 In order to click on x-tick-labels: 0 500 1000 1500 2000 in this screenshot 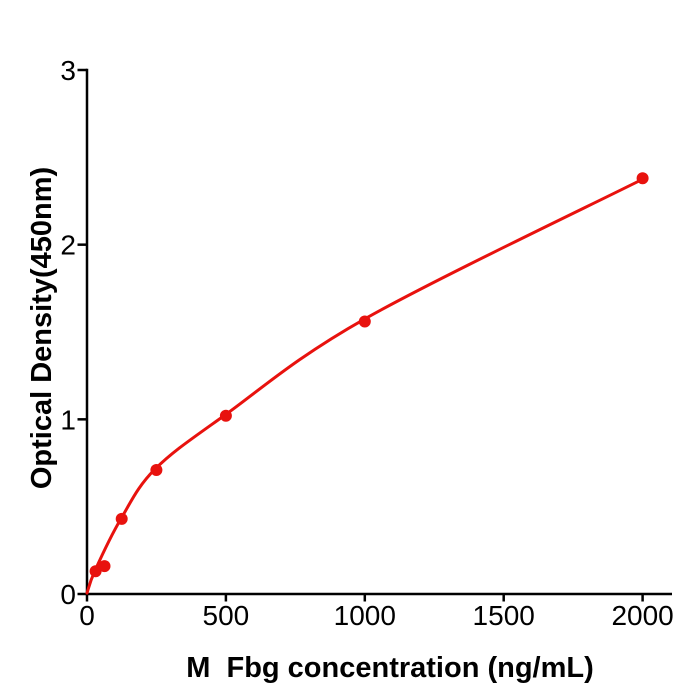, I will do `click(376, 615)`.